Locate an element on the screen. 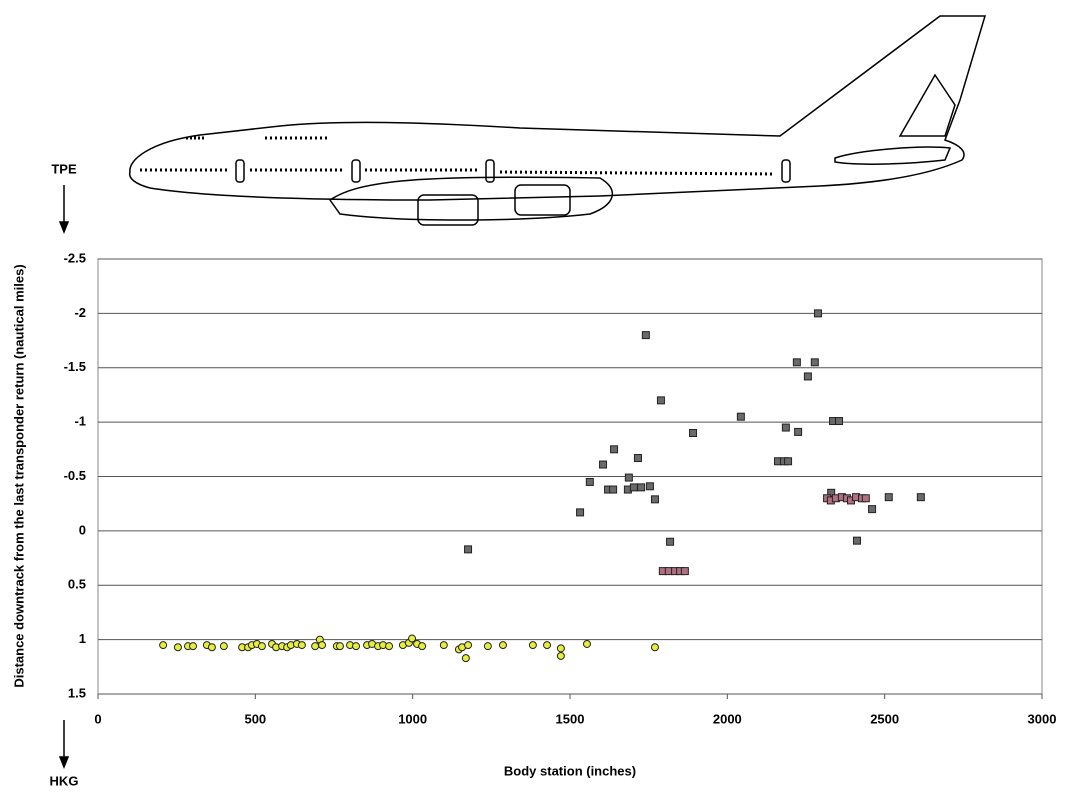 The image size is (1065, 794). x-tick-label: 2000 is located at coordinates (727, 718).